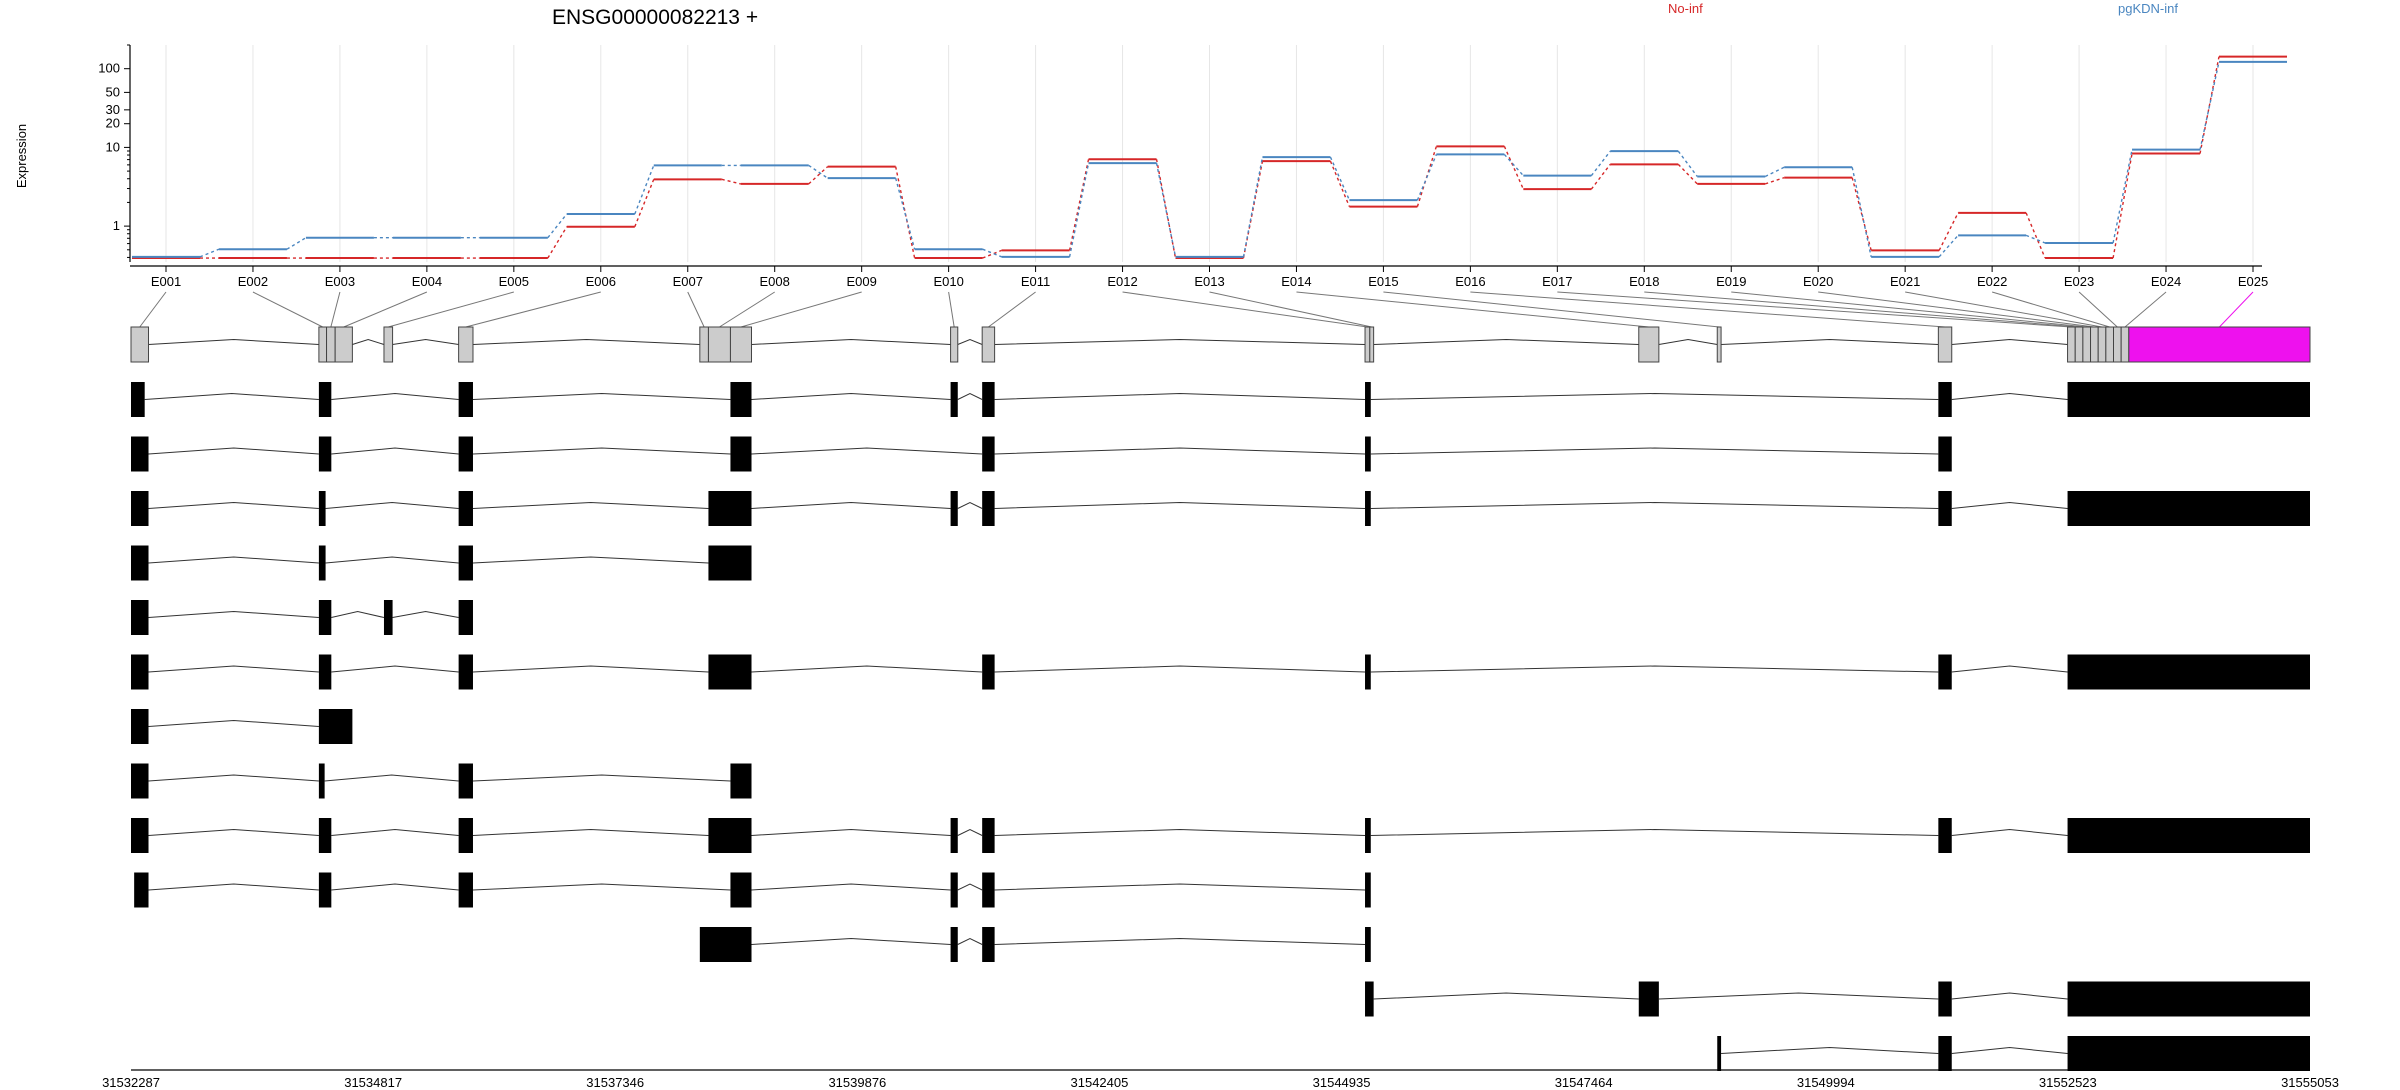  What do you see at coordinates (861, 281) in the screenshot?
I see `exon-label: E009` at bounding box center [861, 281].